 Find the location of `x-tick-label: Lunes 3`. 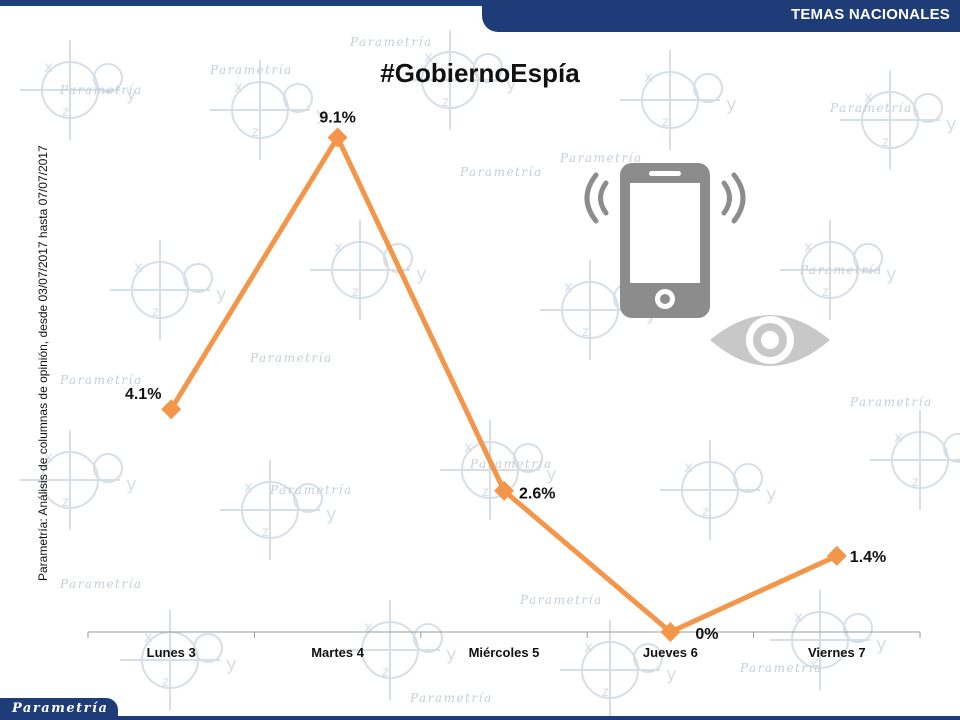

x-tick-label: Lunes 3 is located at coordinates (171, 652).